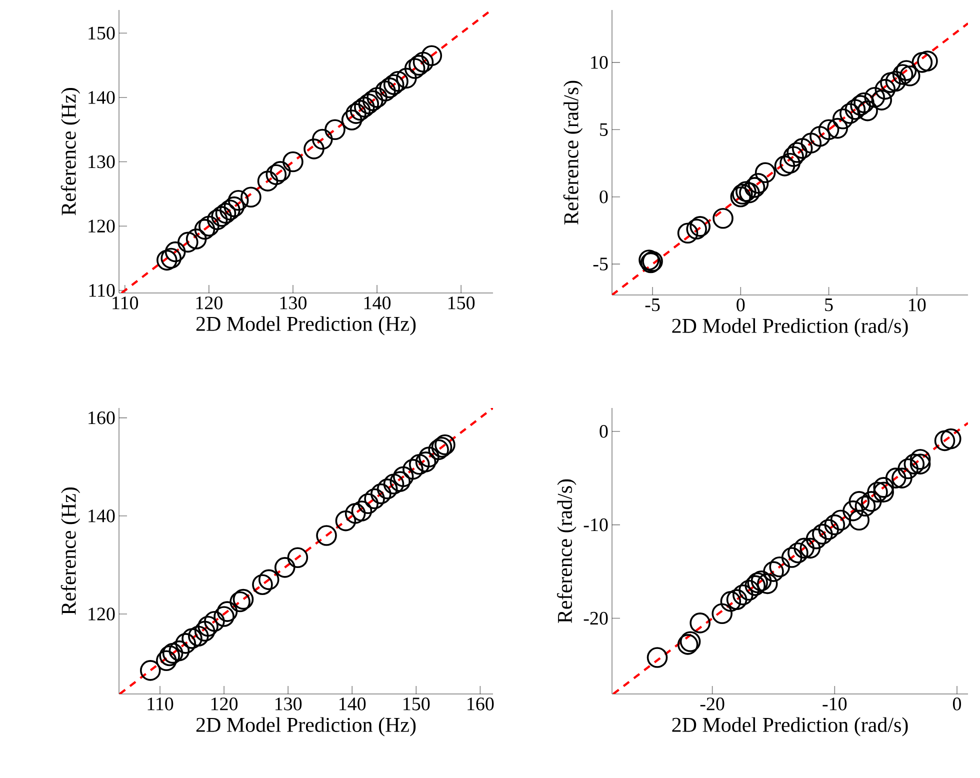  What do you see at coordinates (917, 305) in the screenshot?
I see `x-tick-label: 10` at bounding box center [917, 305].